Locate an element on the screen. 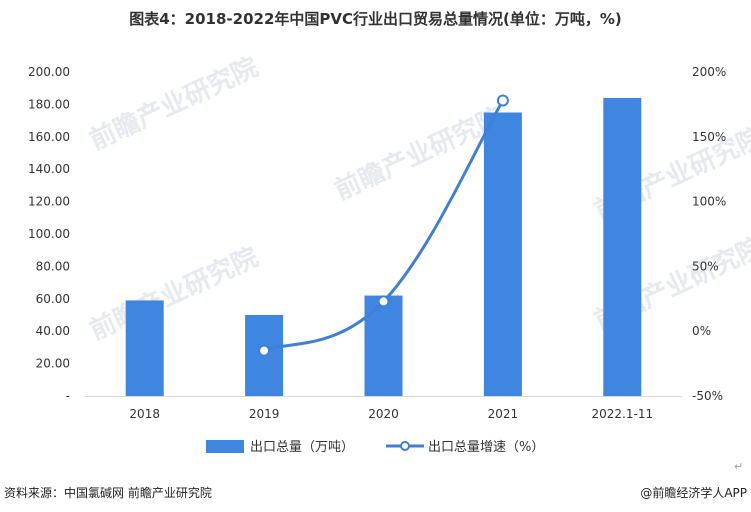 This screenshot has height=512, width=751. category-label: 2022.1-11 is located at coordinates (623, 414).